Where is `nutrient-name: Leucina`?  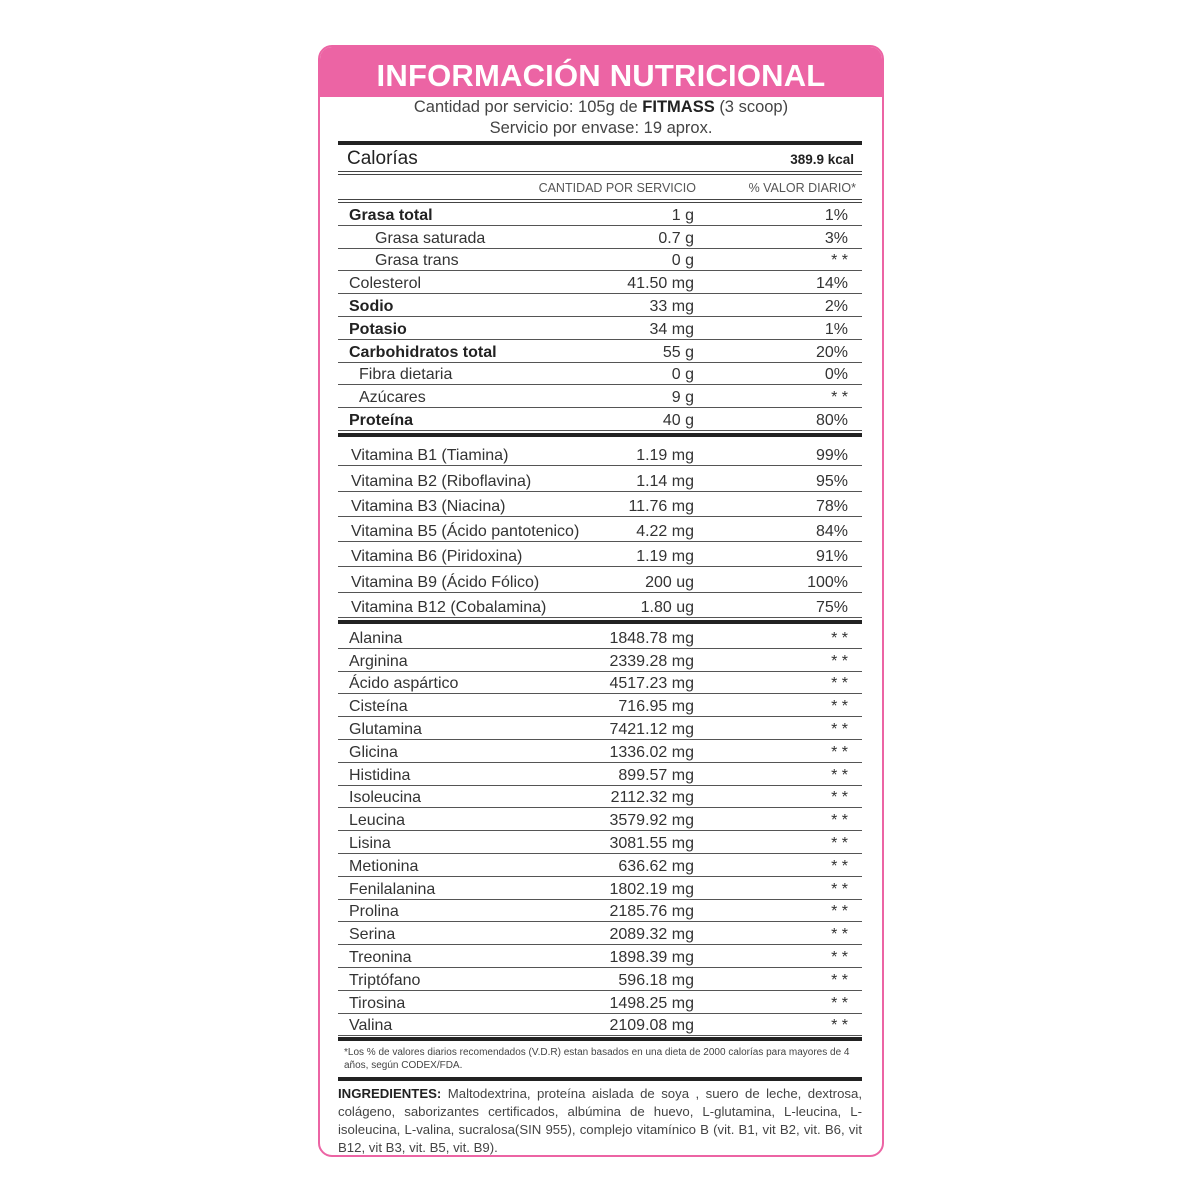
nutrient-name: Leucina is located at coordinates (377, 821).